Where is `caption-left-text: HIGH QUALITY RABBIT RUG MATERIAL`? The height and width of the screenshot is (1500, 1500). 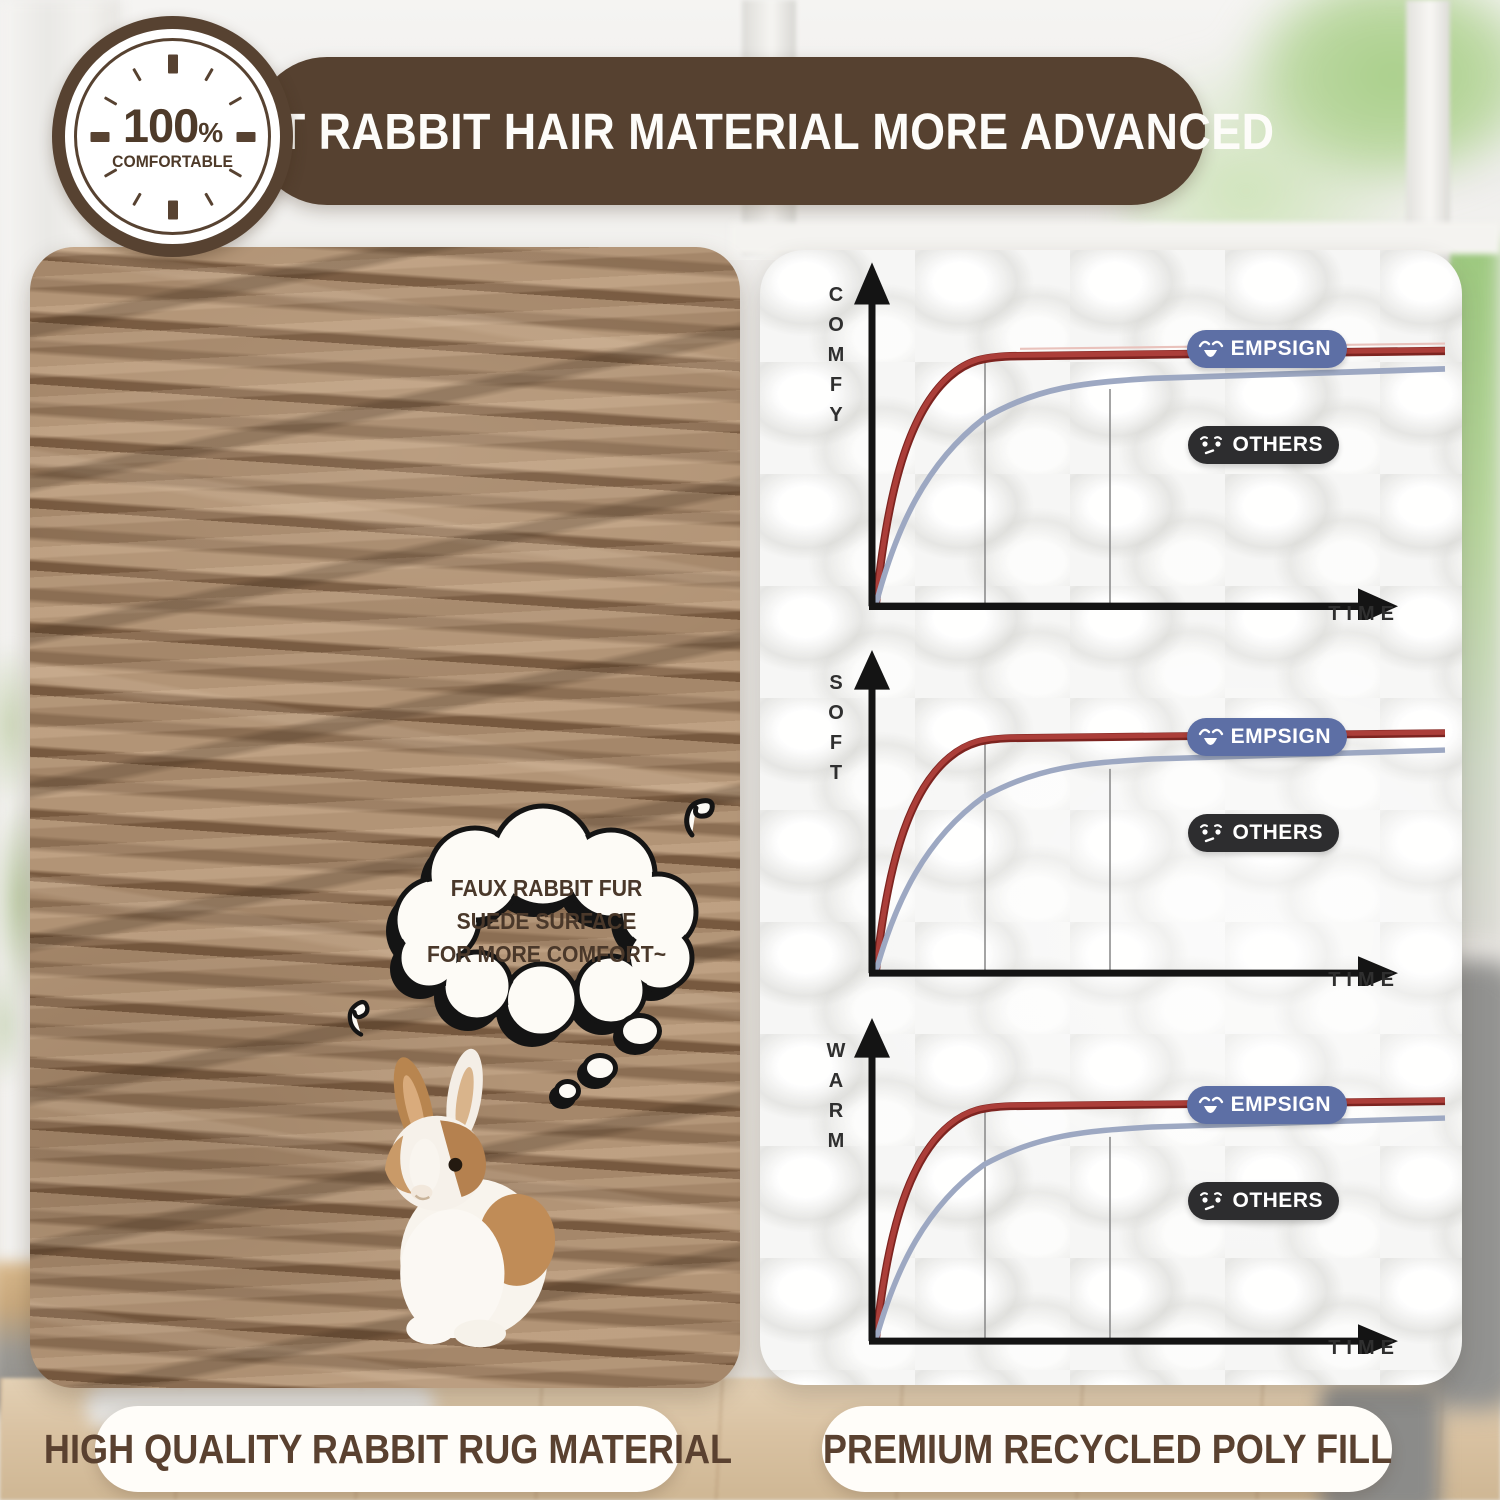
caption-left-text: HIGH QUALITY RABBIT RUG MATERIAL is located at coordinates (387, 1448).